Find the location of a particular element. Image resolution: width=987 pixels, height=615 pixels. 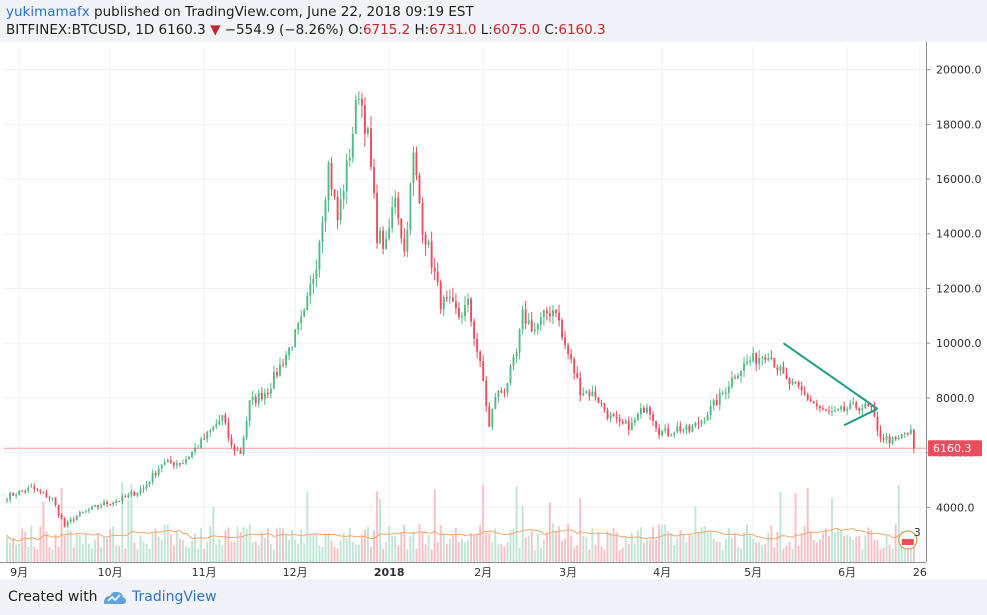

trendline is located at coordinates (830, 376).